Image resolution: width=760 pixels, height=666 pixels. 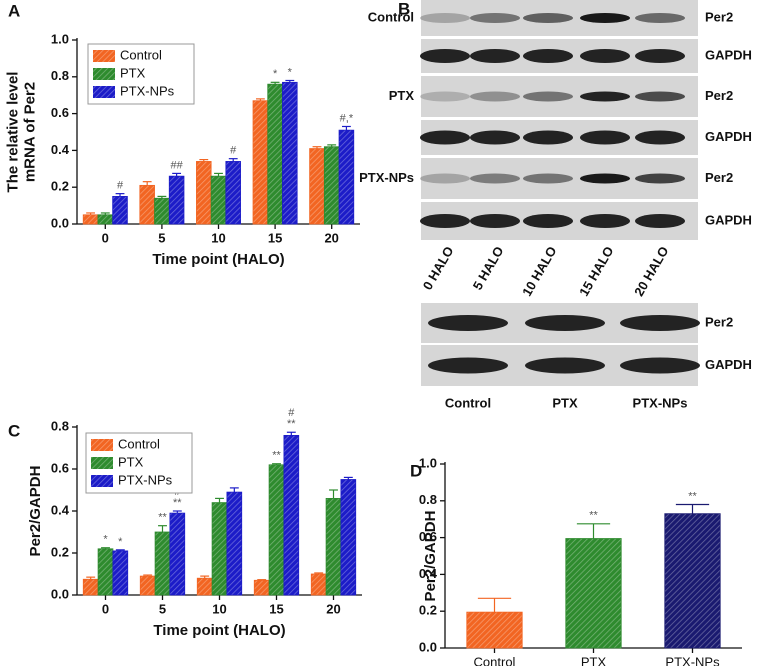 What do you see at coordinates (147, 90) in the screenshot?
I see `legend-label: PTX-NPs` at bounding box center [147, 90].